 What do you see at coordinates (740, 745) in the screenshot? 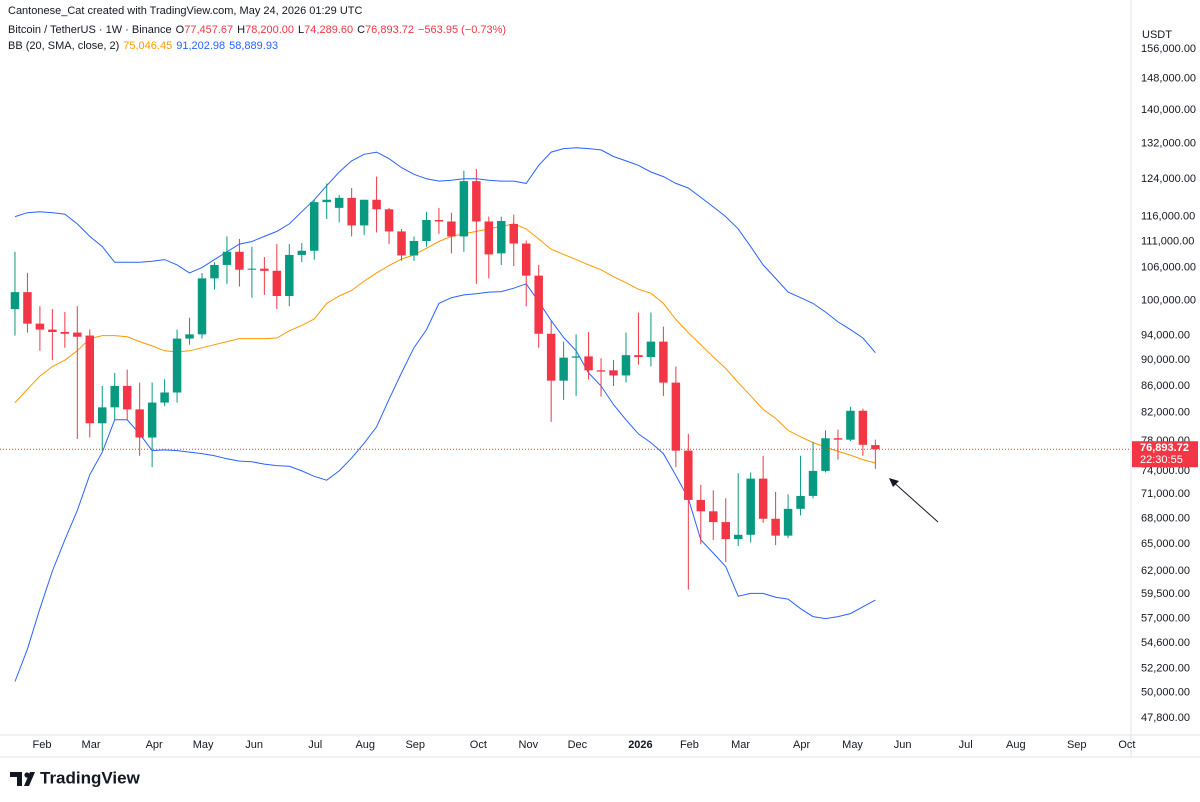
I see `x-tick-label: Mar` at bounding box center [740, 745].